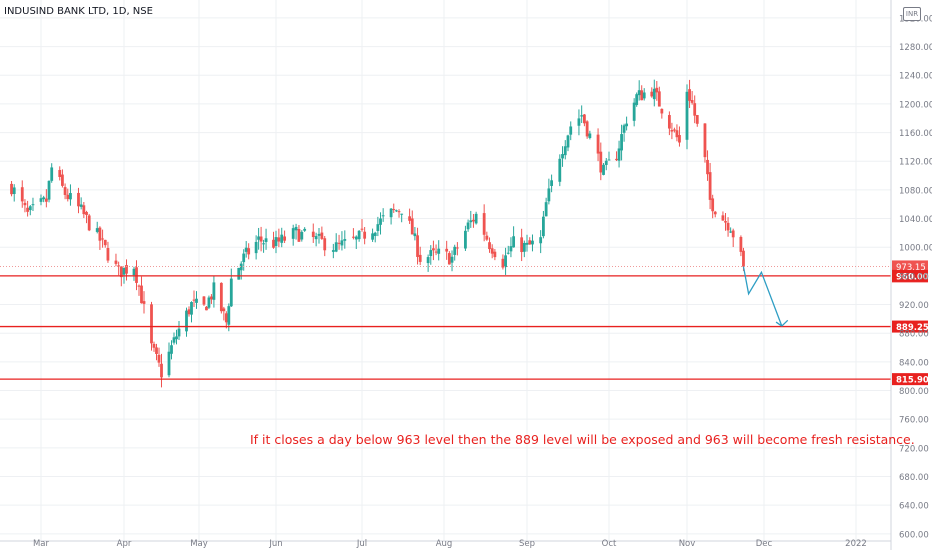 The height and width of the screenshot is (550, 932). I want to click on current-price-label: 973.15, so click(911, 268).